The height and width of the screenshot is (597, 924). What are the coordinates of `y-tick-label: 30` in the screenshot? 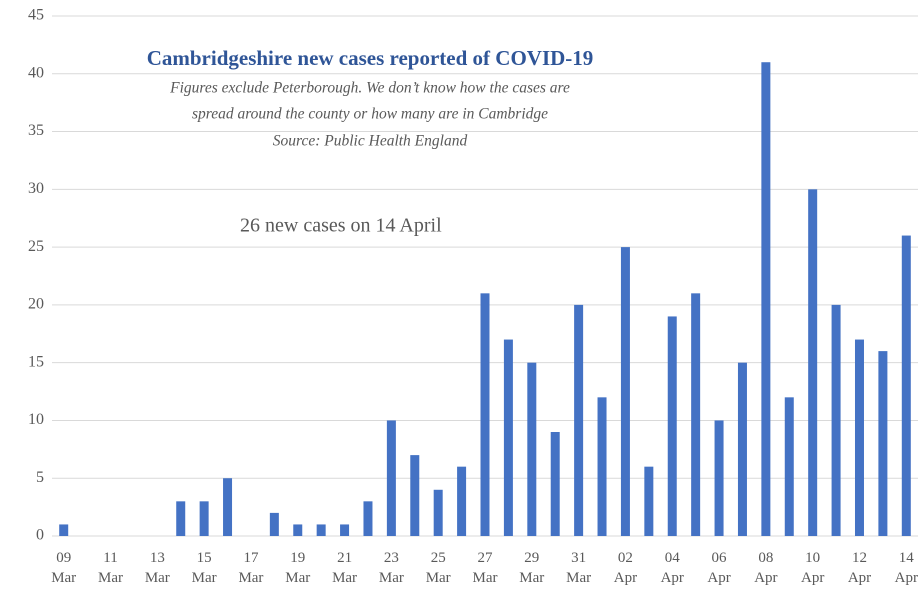 It's located at (36, 188).